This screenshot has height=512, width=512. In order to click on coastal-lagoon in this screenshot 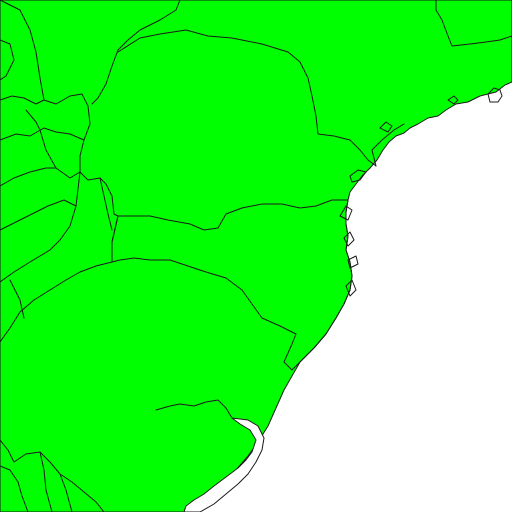, I will do `click(224, 464)`.